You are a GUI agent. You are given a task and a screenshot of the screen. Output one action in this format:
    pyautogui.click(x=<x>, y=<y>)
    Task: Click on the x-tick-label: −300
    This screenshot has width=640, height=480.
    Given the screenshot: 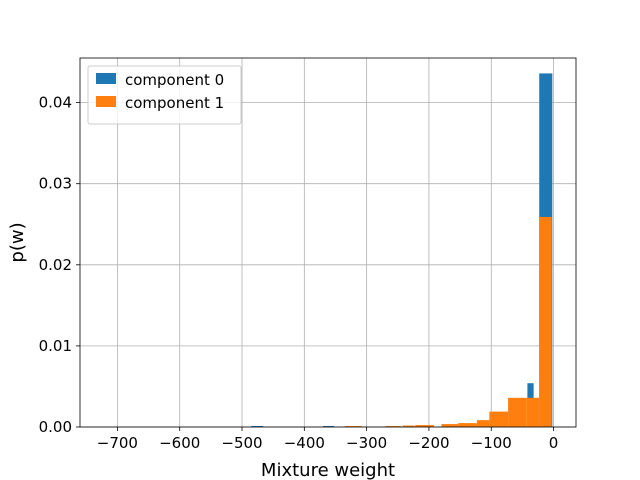 What is the action you would take?
    pyautogui.click(x=366, y=443)
    